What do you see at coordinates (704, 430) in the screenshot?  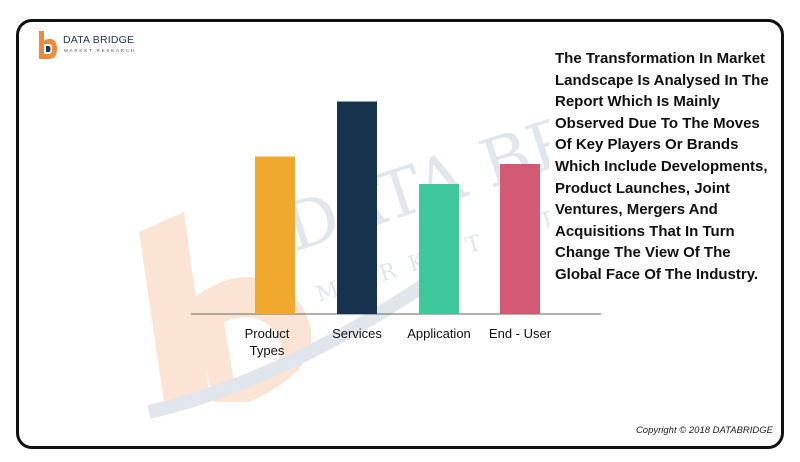 I see `copyright-text: Copyright © 2018 DATABRIDGE` at bounding box center [704, 430].